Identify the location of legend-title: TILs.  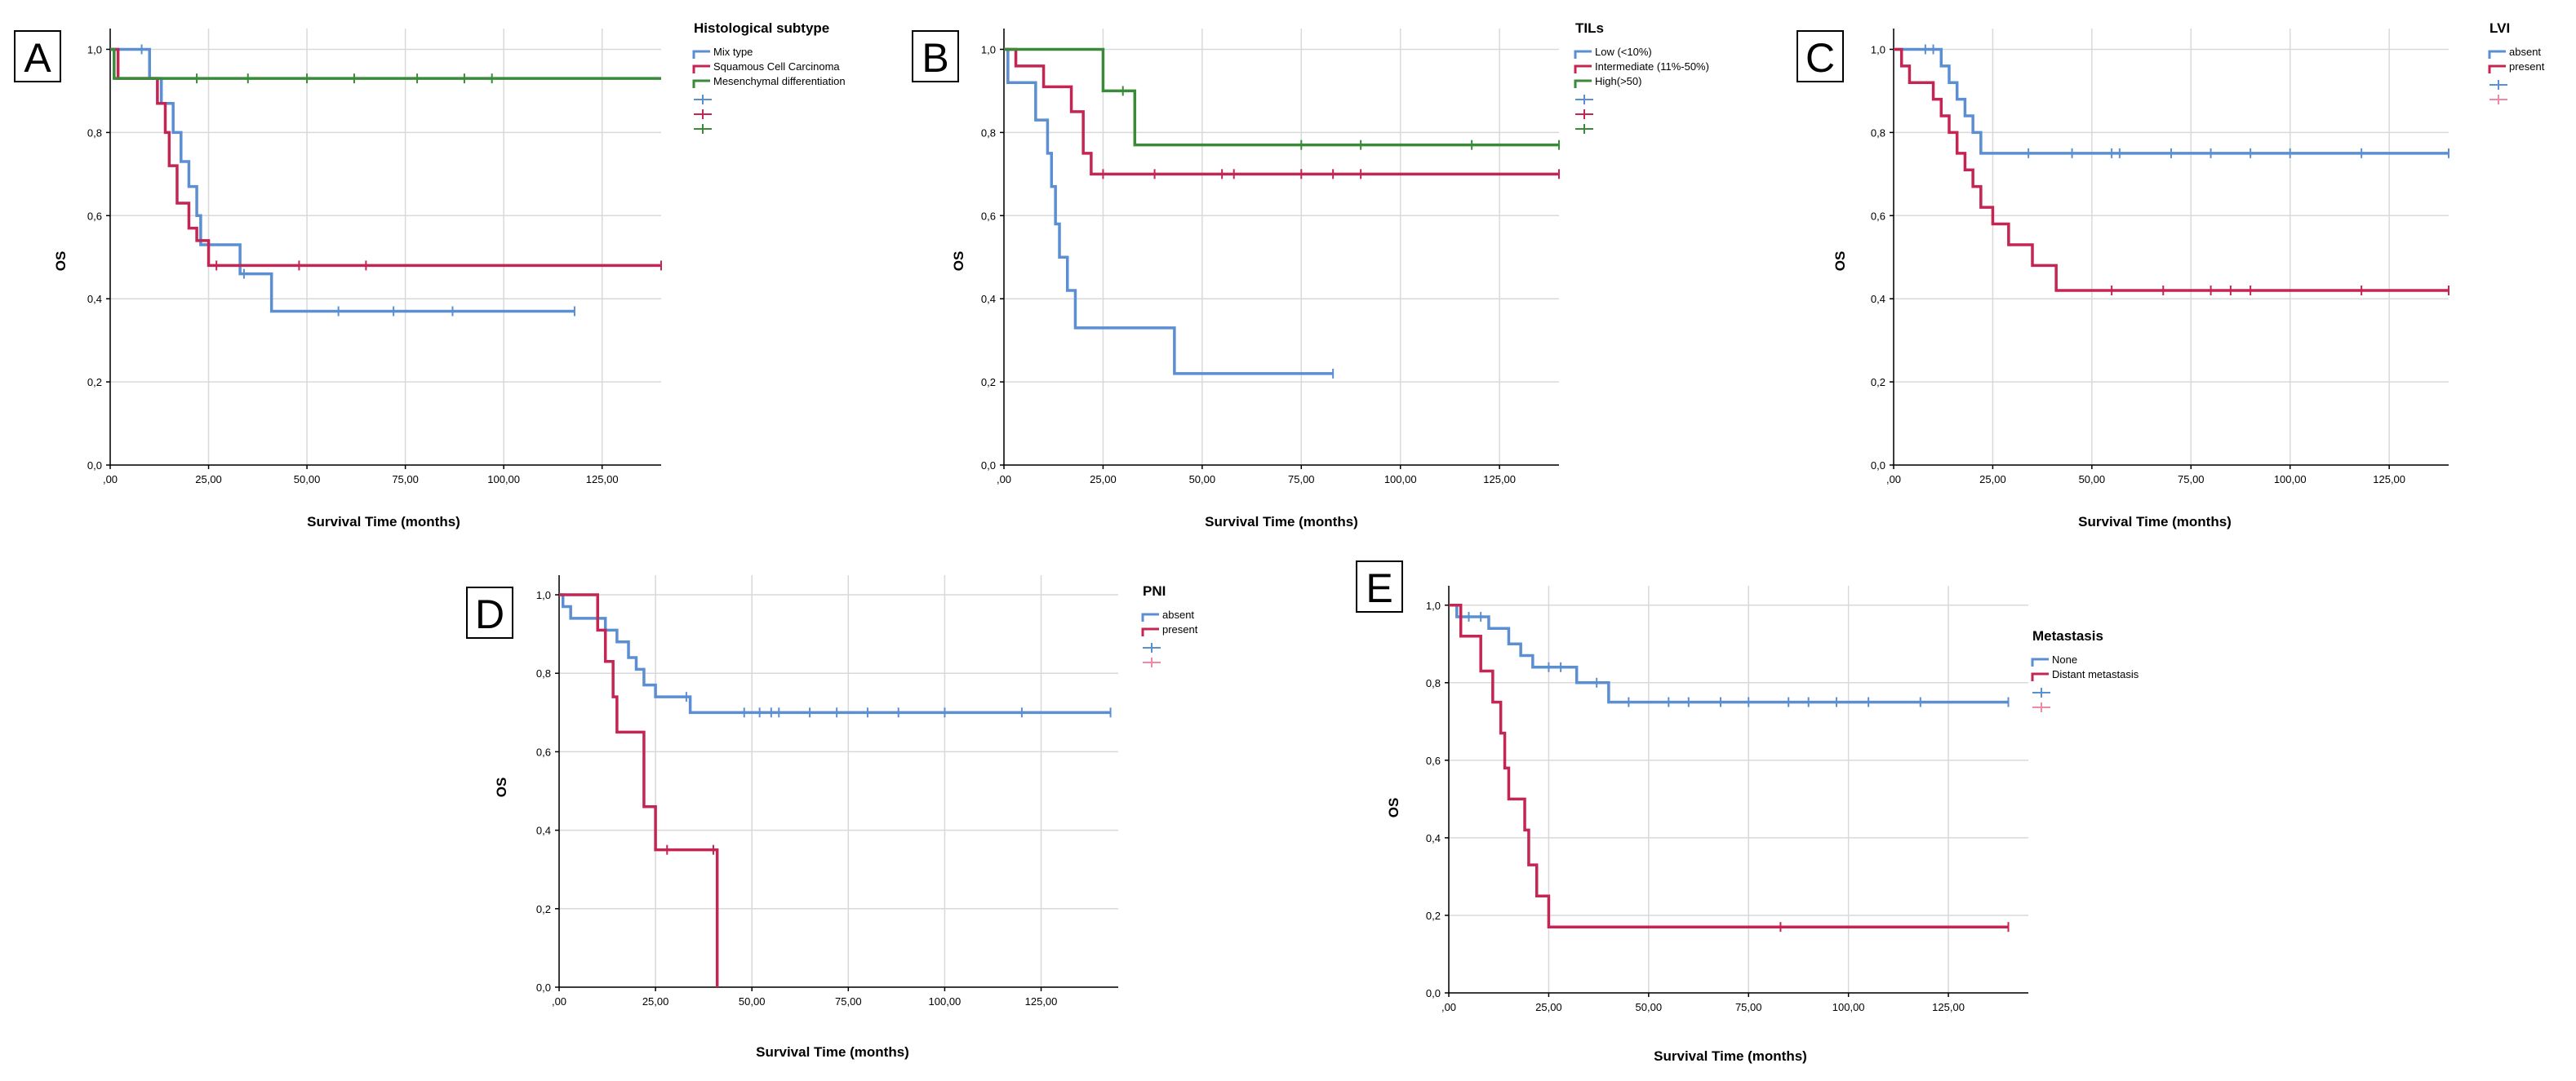
(1589, 28).